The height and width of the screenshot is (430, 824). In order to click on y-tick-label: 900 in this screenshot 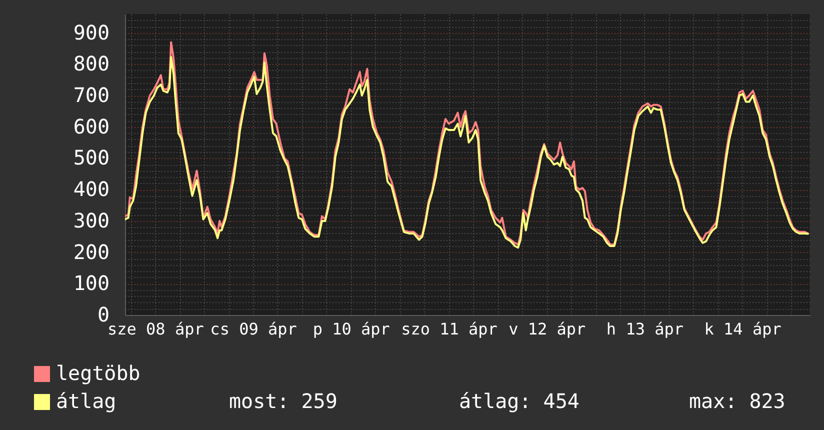, I will do `click(91, 32)`.